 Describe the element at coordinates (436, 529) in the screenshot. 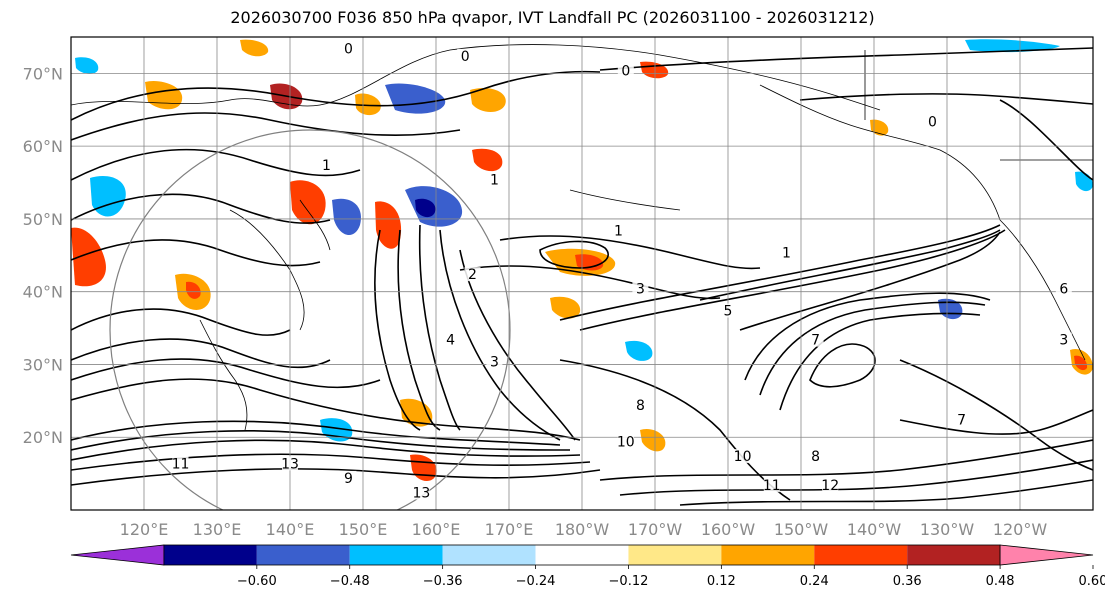

I see `lon-tick-label: 160°E` at that location.